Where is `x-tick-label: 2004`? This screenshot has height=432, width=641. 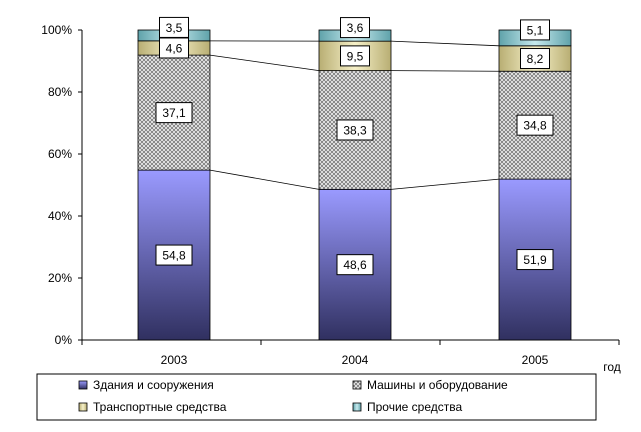
x-tick-label: 2004 is located at coordinates (355, 360).